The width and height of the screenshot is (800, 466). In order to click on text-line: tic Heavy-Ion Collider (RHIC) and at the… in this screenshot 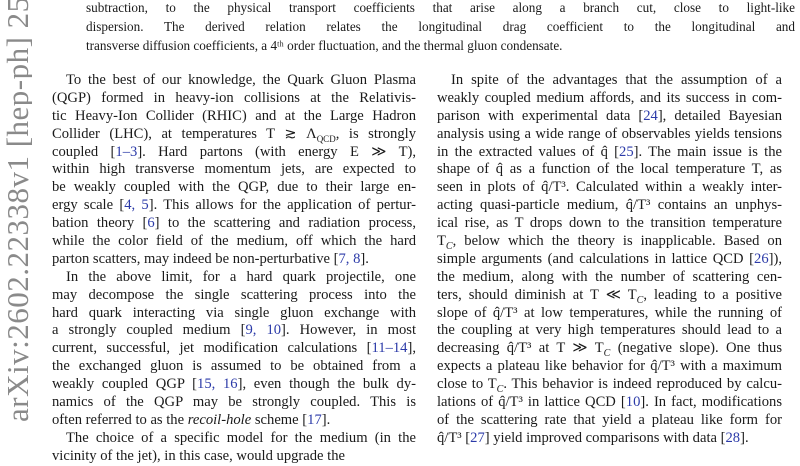, I will do `click(234, 115)`.